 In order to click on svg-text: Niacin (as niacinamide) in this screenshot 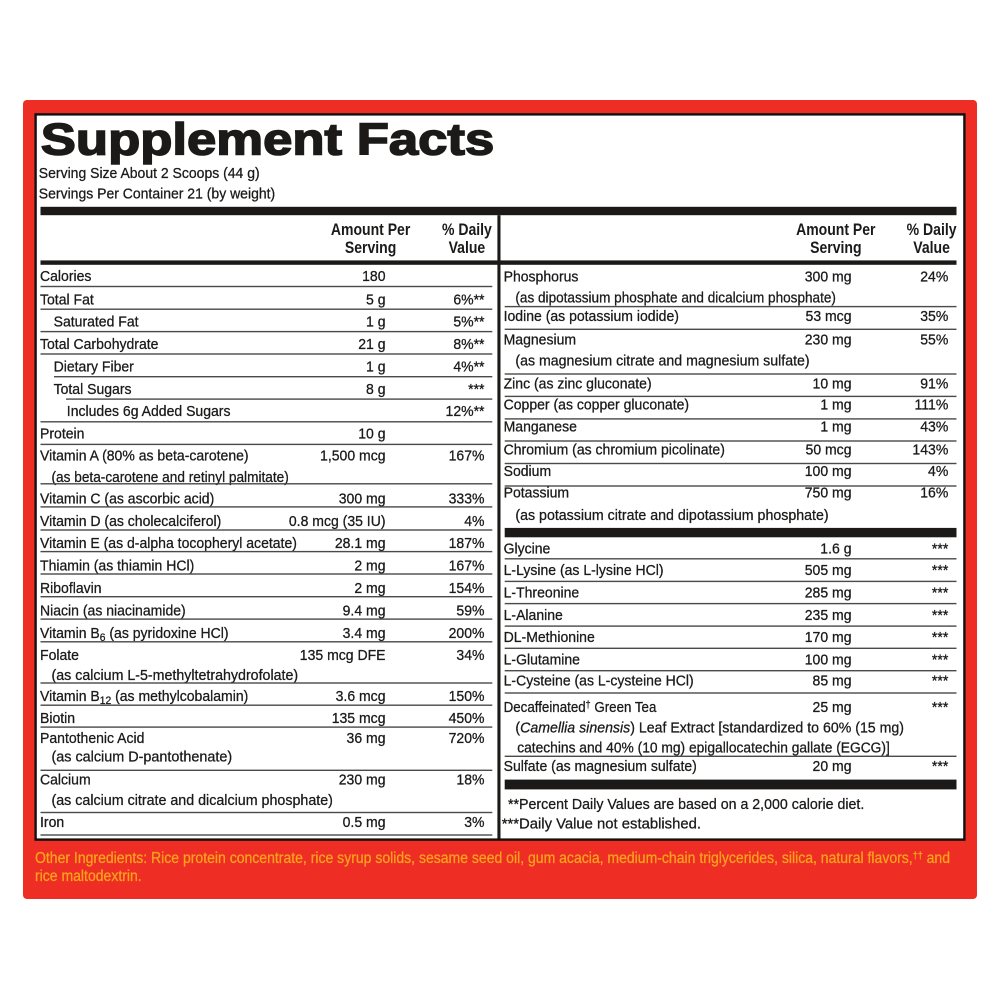, I will do `click(113, 611)`.